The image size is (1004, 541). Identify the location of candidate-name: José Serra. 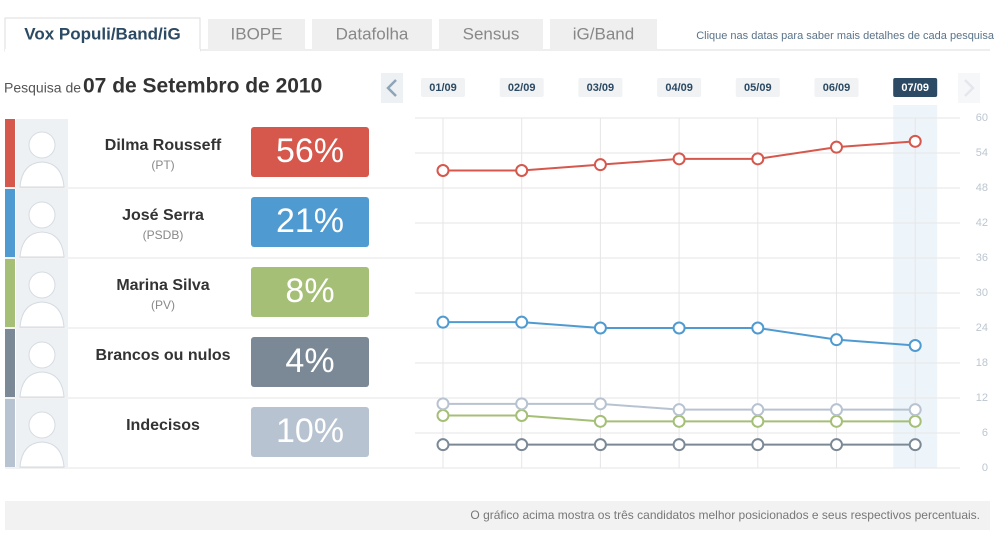
(163, 215).